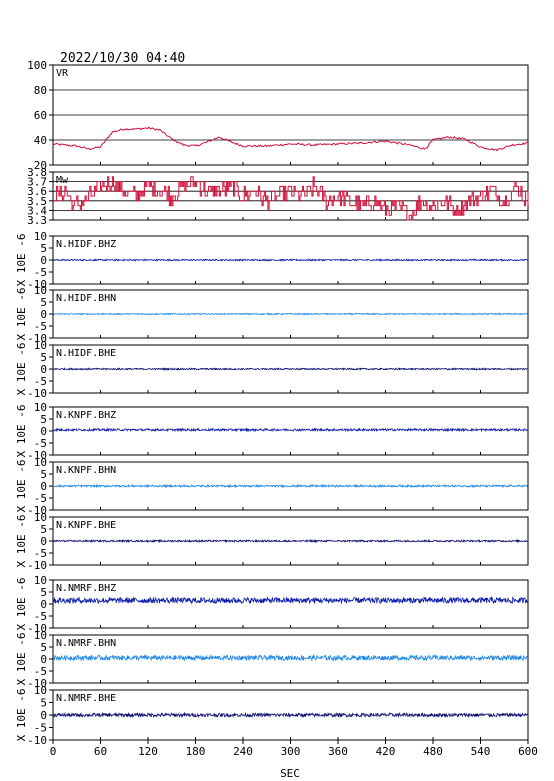 The width and height of the screenshot is (554, 781). What do you see at coordinates (100, 751) in the screenshot?
I see `x-tick-label: 60` at bounding box center [100, 751].